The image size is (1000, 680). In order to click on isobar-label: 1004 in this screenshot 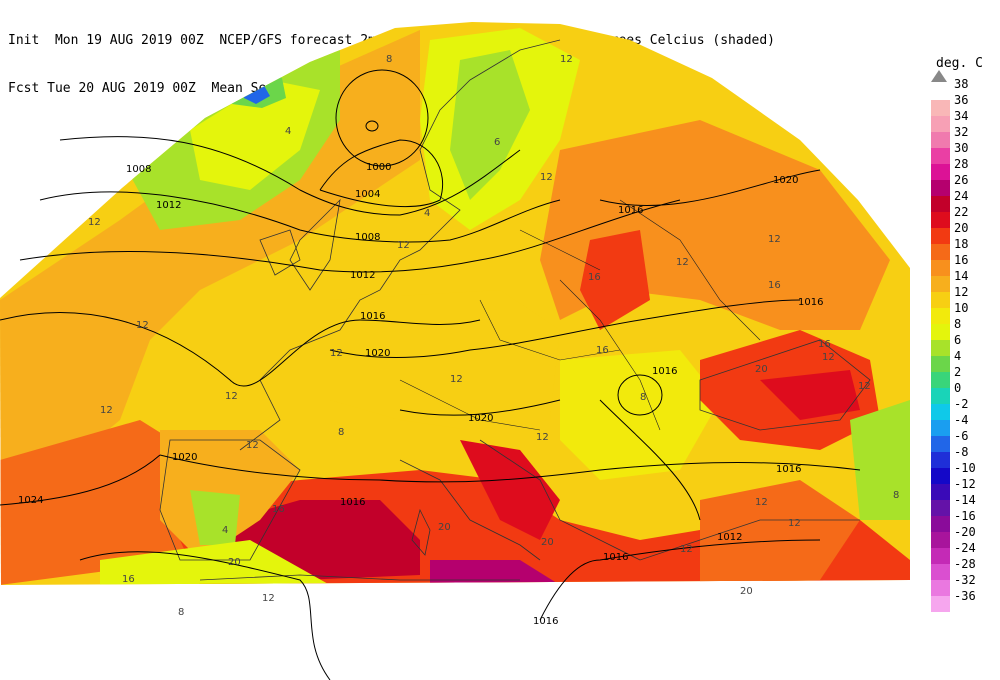, I will do `click(367, 194)`.